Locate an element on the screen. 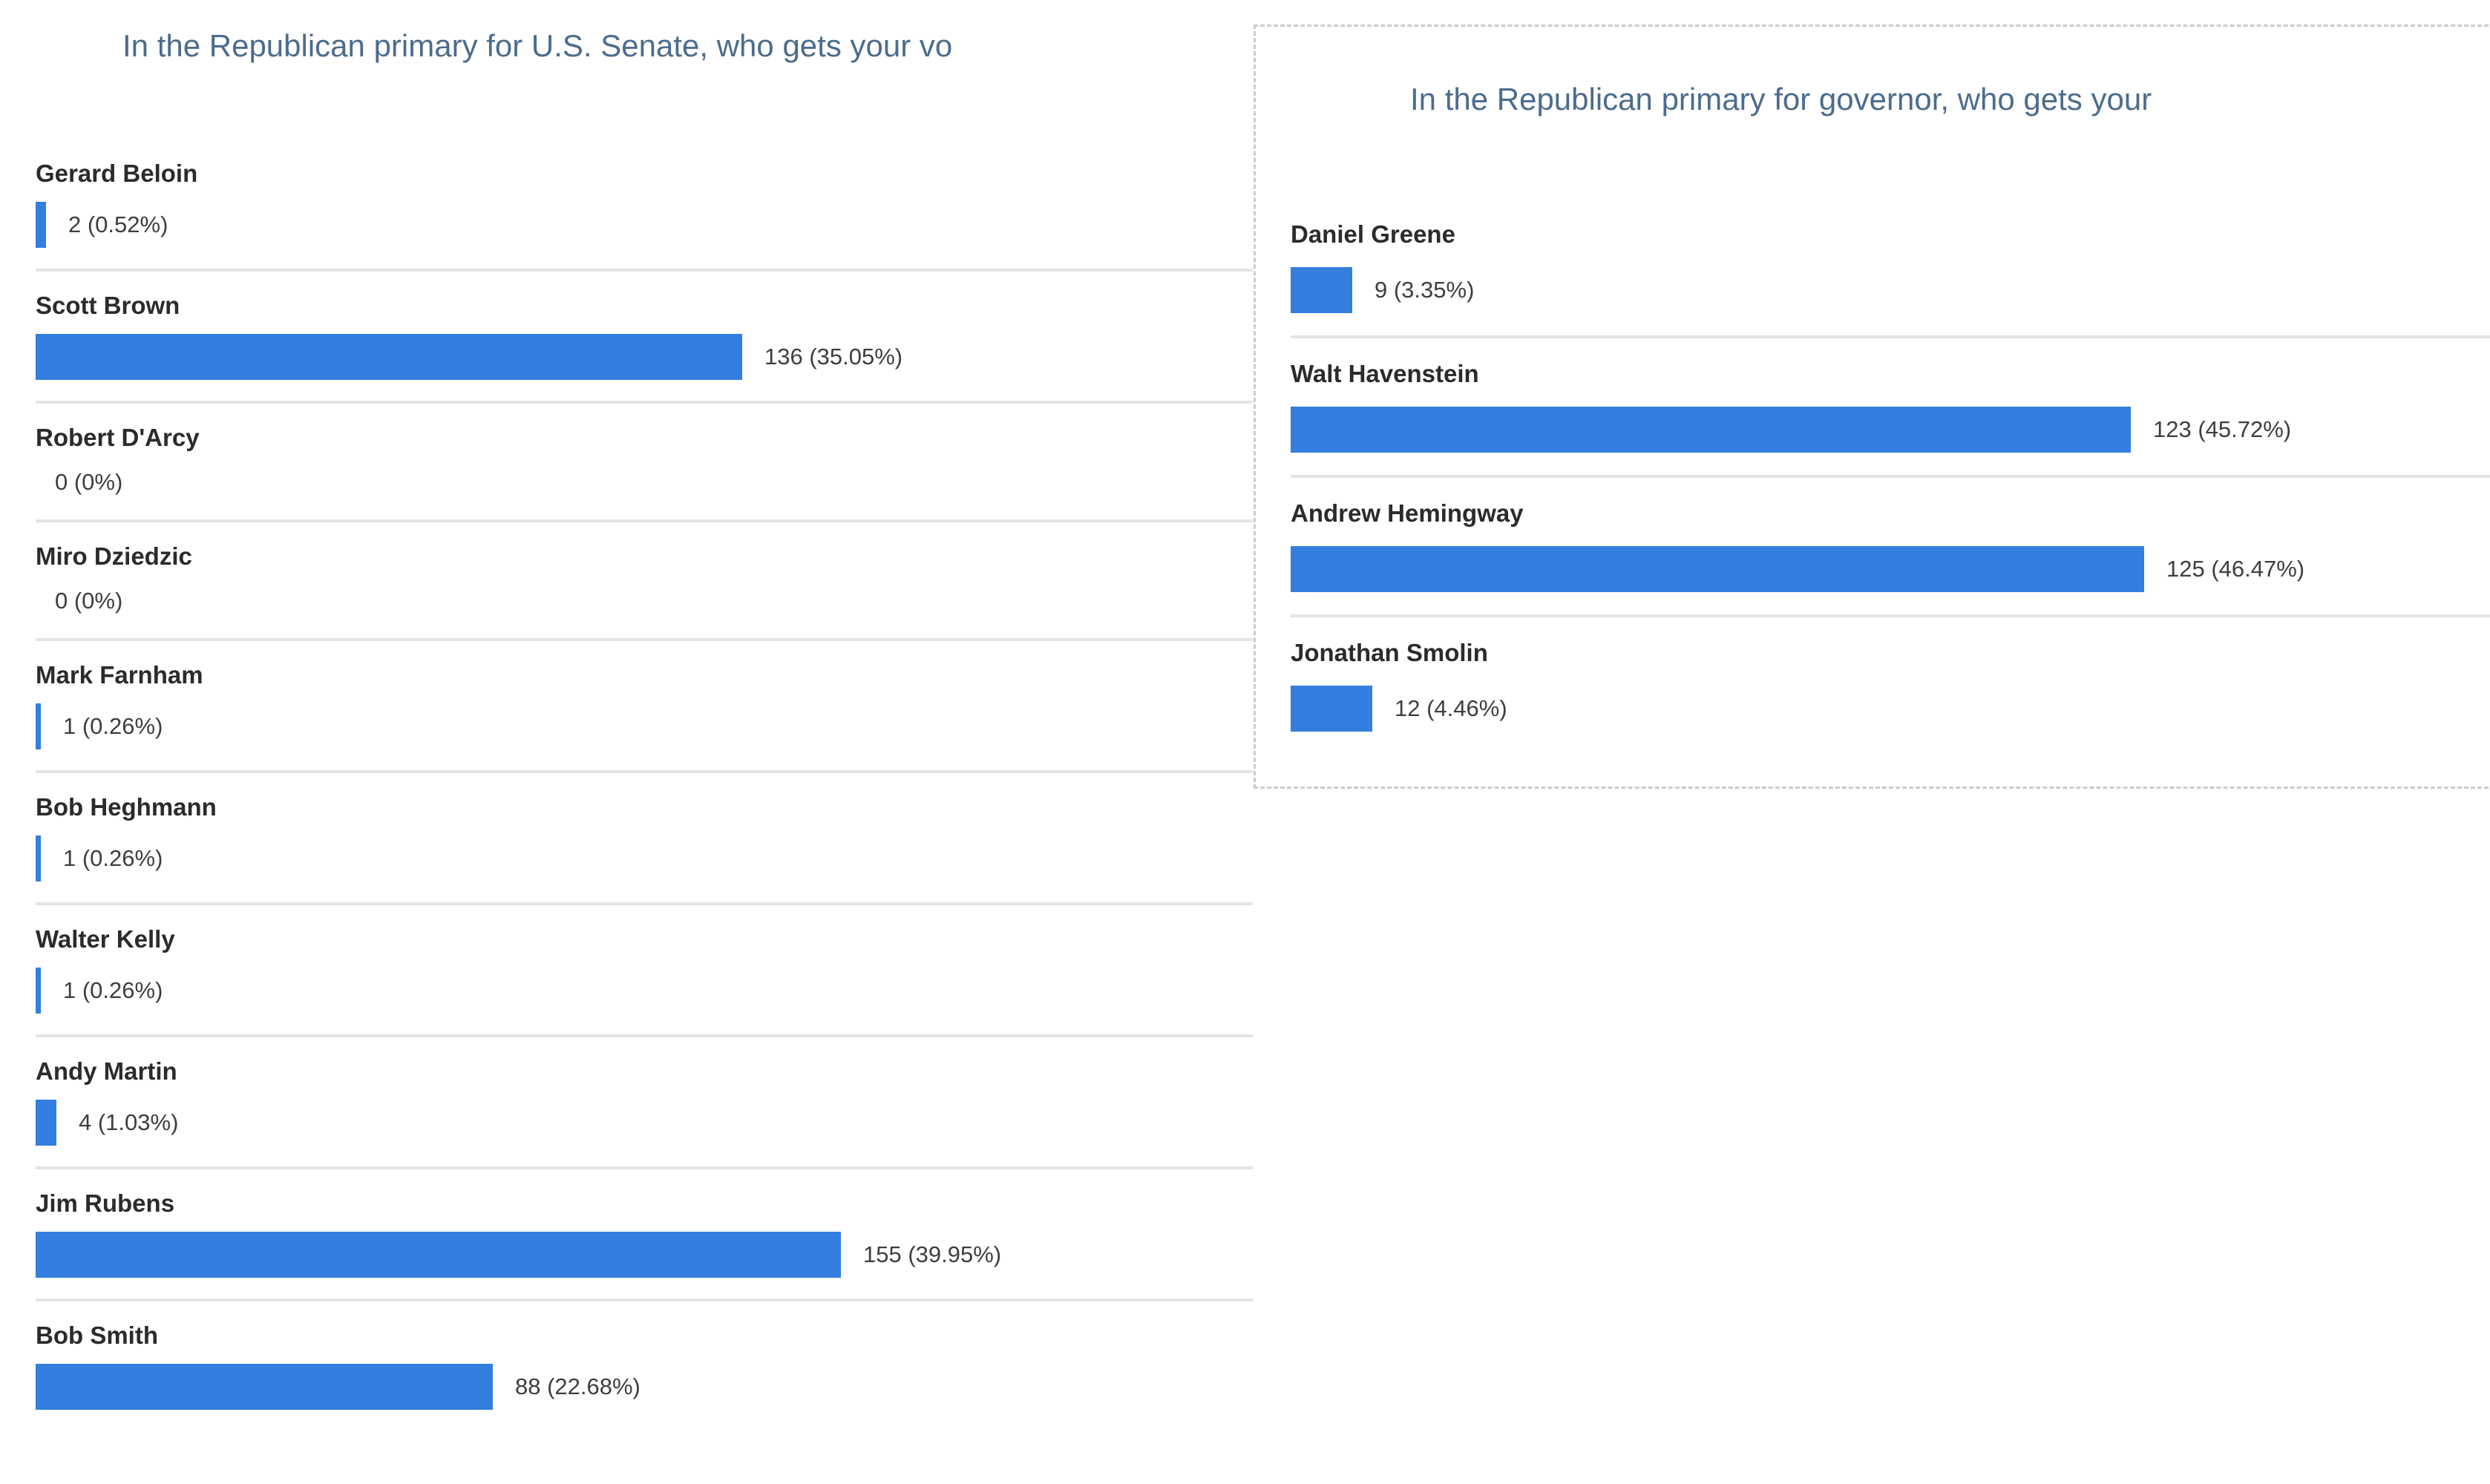 Image resolution: width=2490 pixels, height=1484 pixels. vote-count-label: 12 (4.46%) is located at coordinates (1451, 708).